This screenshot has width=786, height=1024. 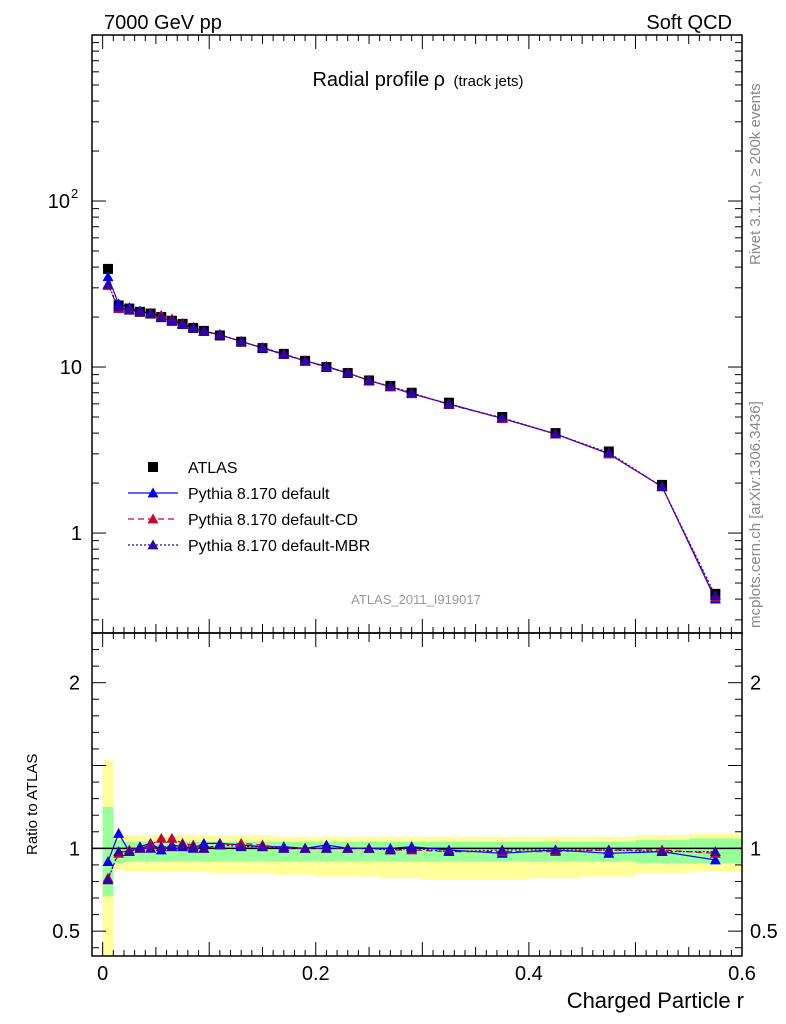 I want to click on chart-title-main: Radial profile, so click(x=370, y=80).